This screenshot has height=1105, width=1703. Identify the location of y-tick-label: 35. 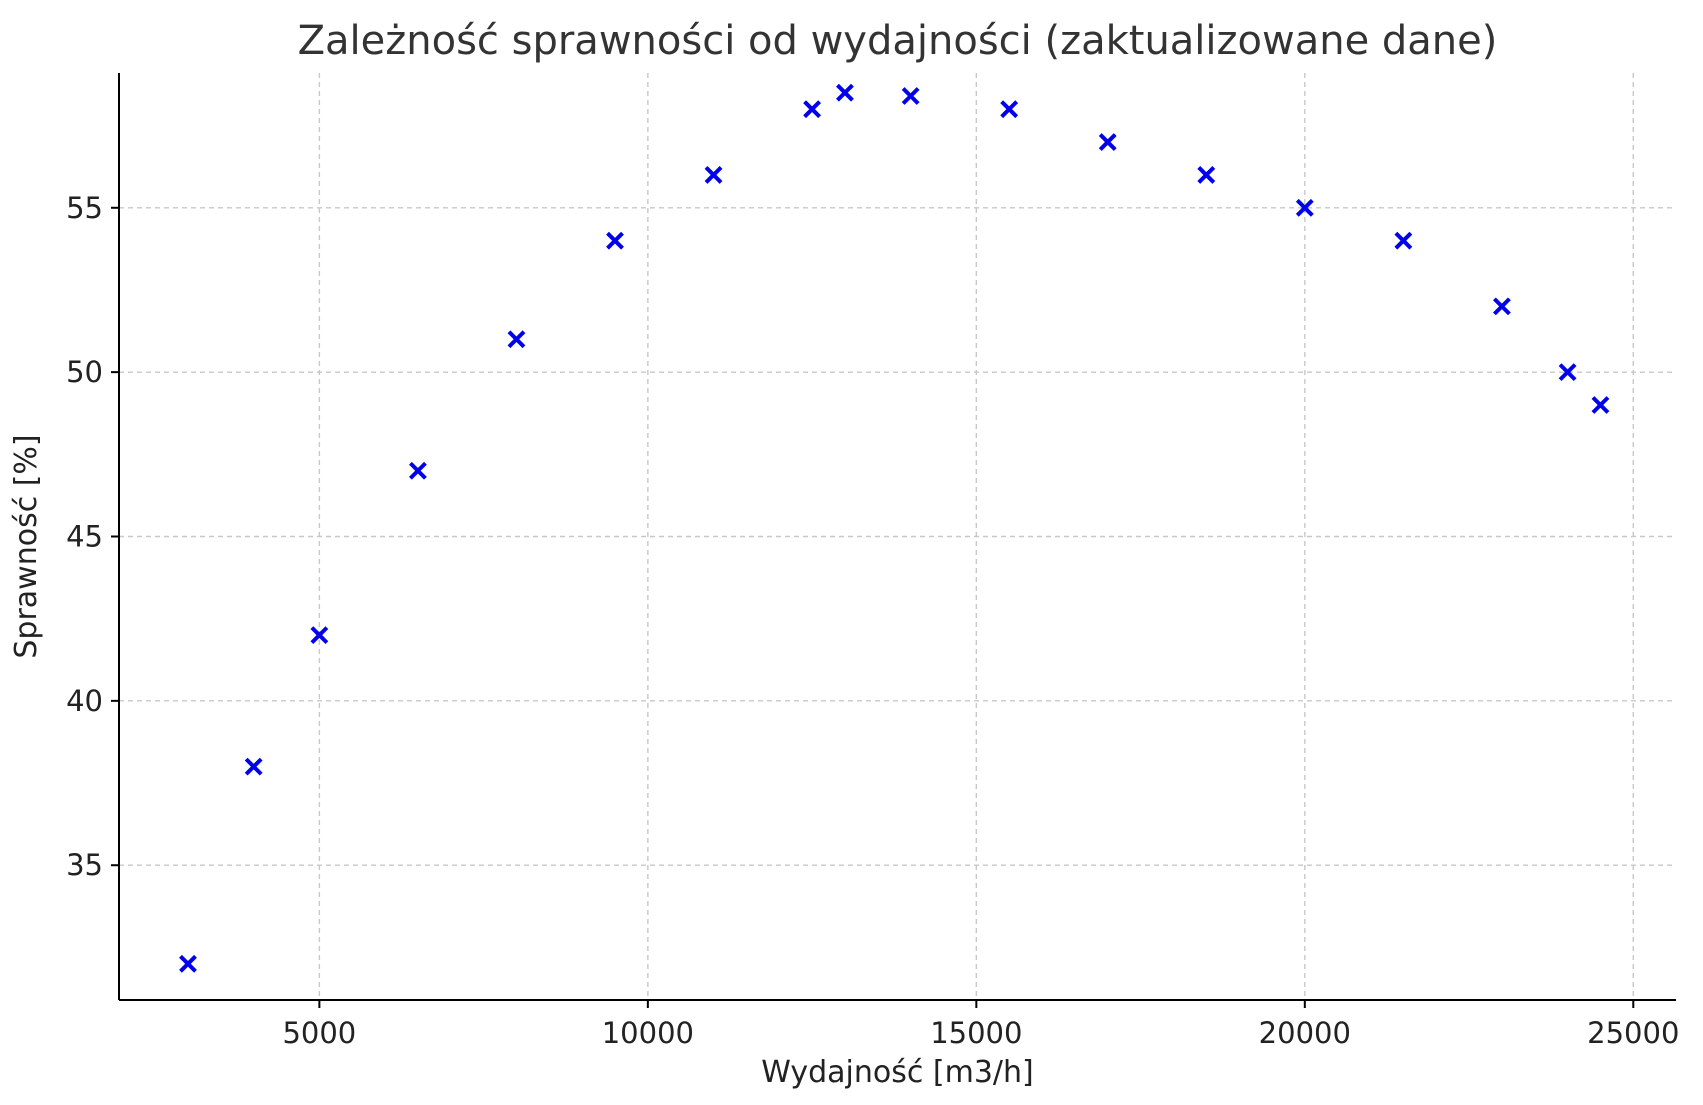
(84, 865).